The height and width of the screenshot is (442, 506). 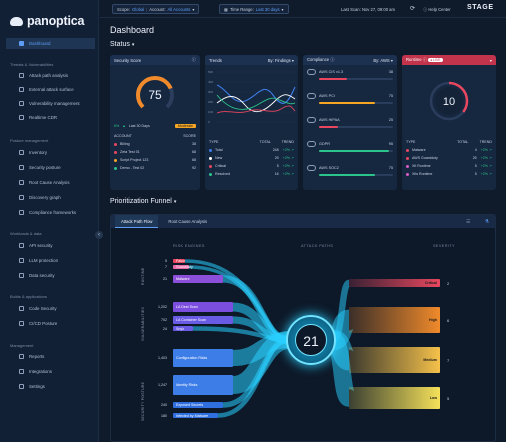 What do you see at coordinates (137, 221) in the screenshot?
I see `tab-attack-path-flow: Attack Path Flow` at bounding box center [137, 221].